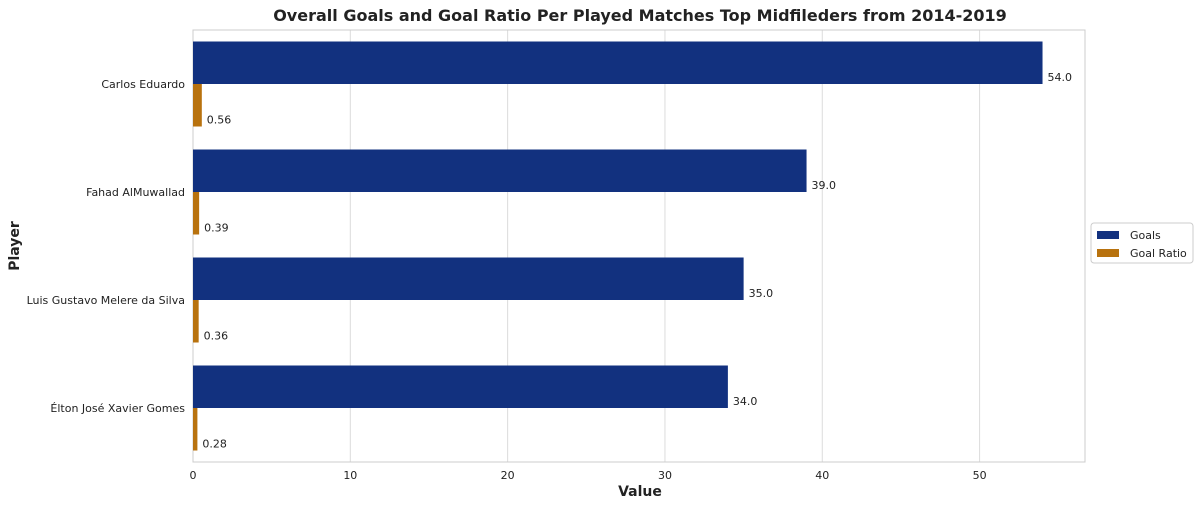 The image size is (1198, 505). What do you see at coordinates (1158, 253) in the screenshot?
I see `legend-label: Goal Ratio` at bounding box center [1158, 253].